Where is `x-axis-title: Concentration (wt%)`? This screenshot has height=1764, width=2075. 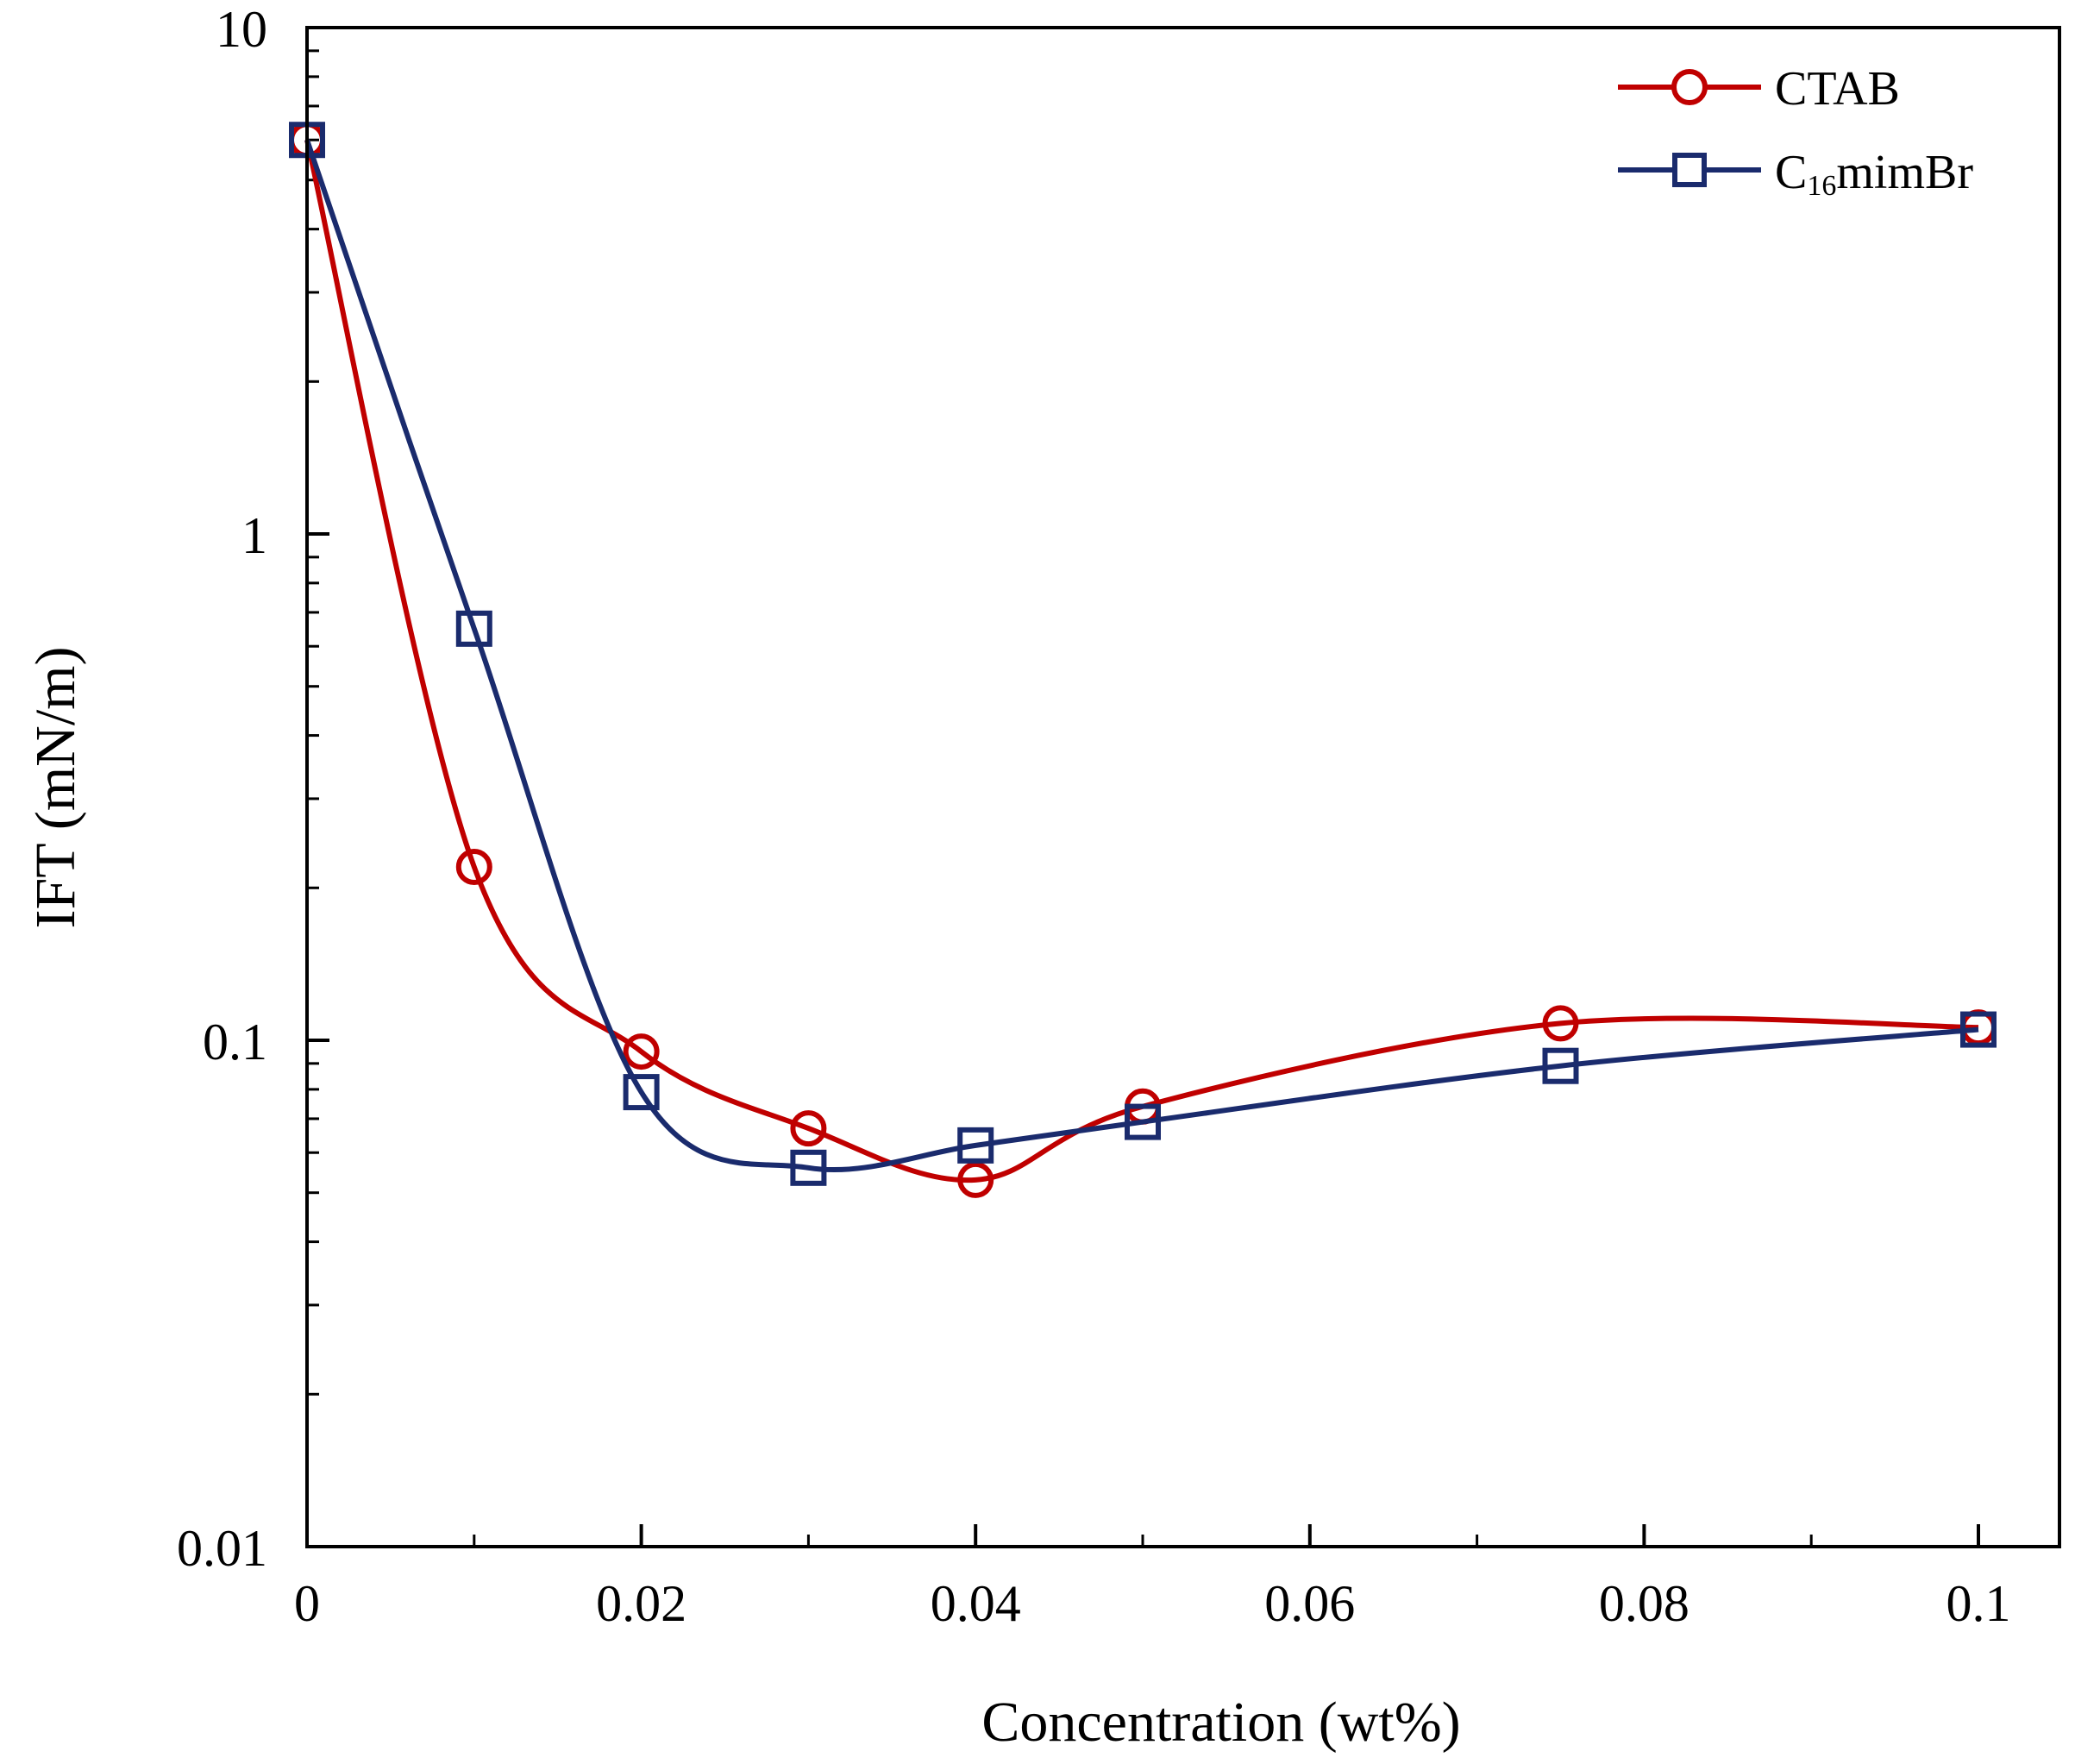
x-axis-title: Concentration (wt%) is located at coordinates (1221, 1722).